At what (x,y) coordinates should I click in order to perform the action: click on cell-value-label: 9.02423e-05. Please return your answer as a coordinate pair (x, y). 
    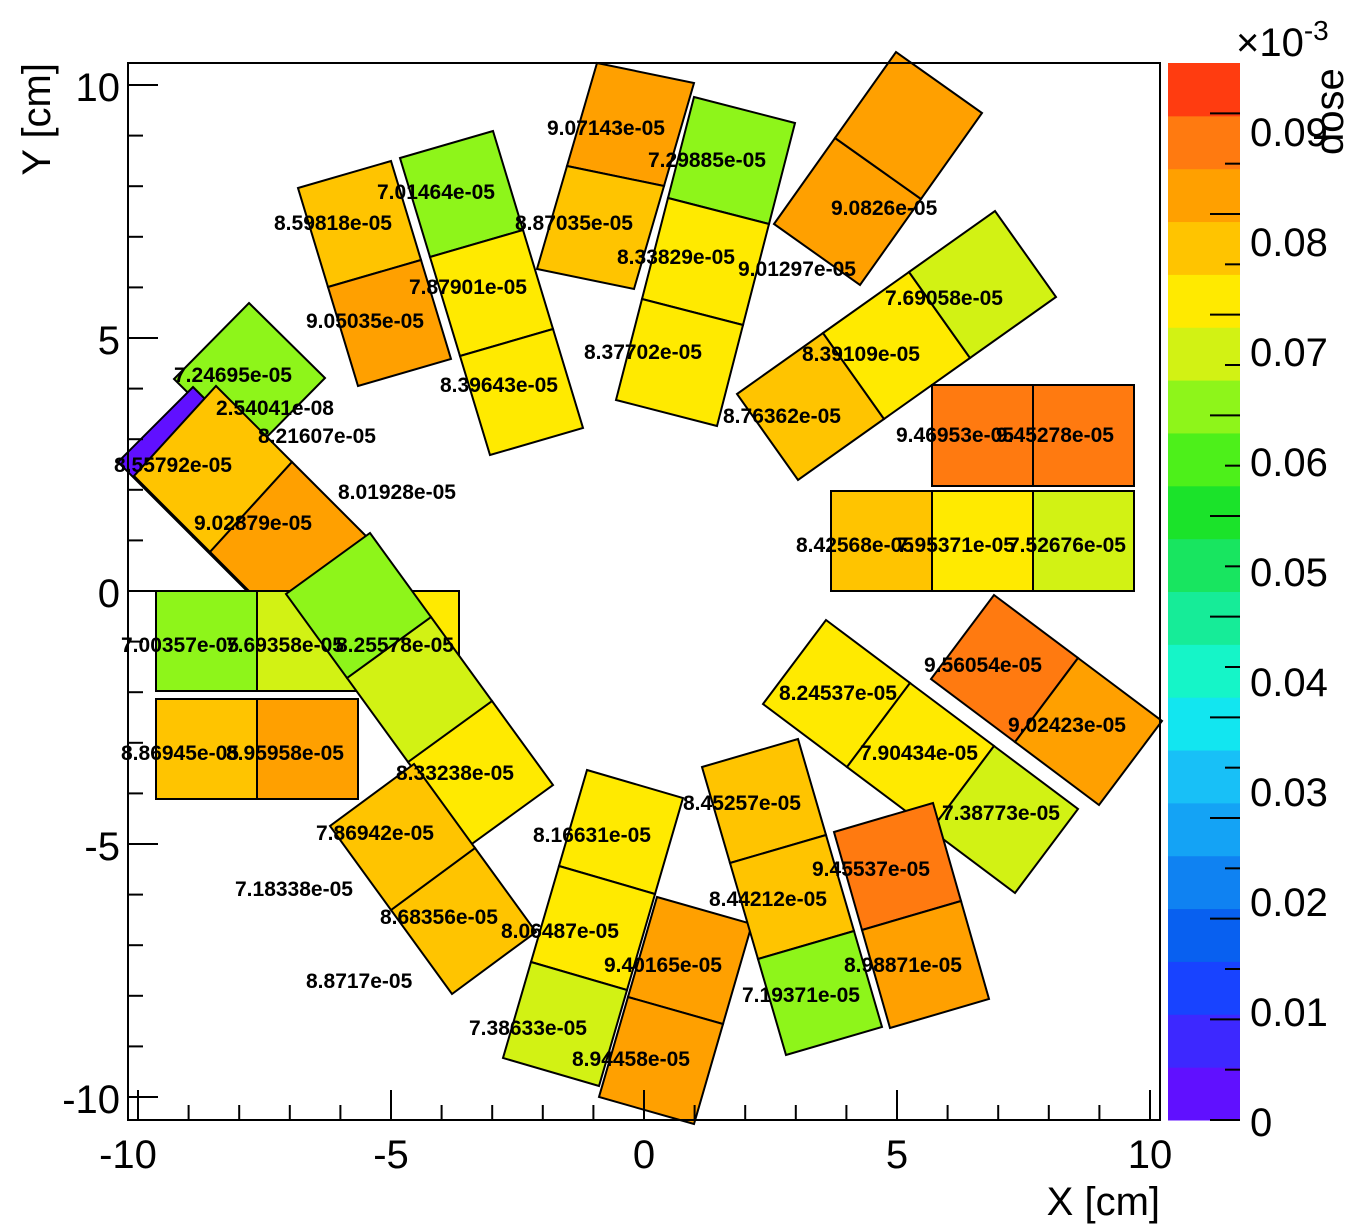
    Looking at the image, I should click on (1067, 725).